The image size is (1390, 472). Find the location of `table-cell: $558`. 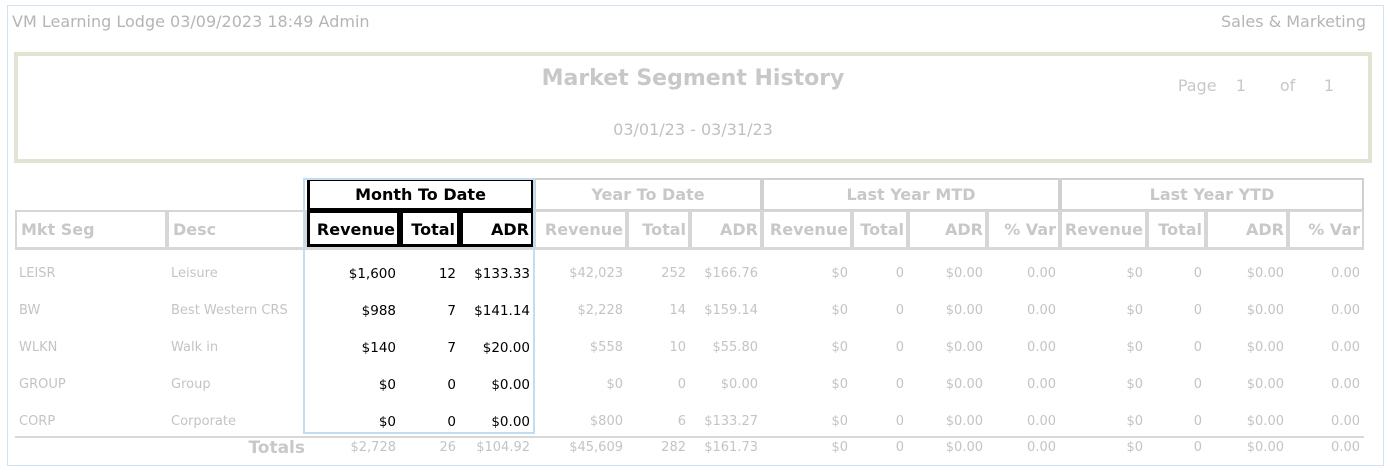

table-cell: $558 is located at coordinates (606, 347).